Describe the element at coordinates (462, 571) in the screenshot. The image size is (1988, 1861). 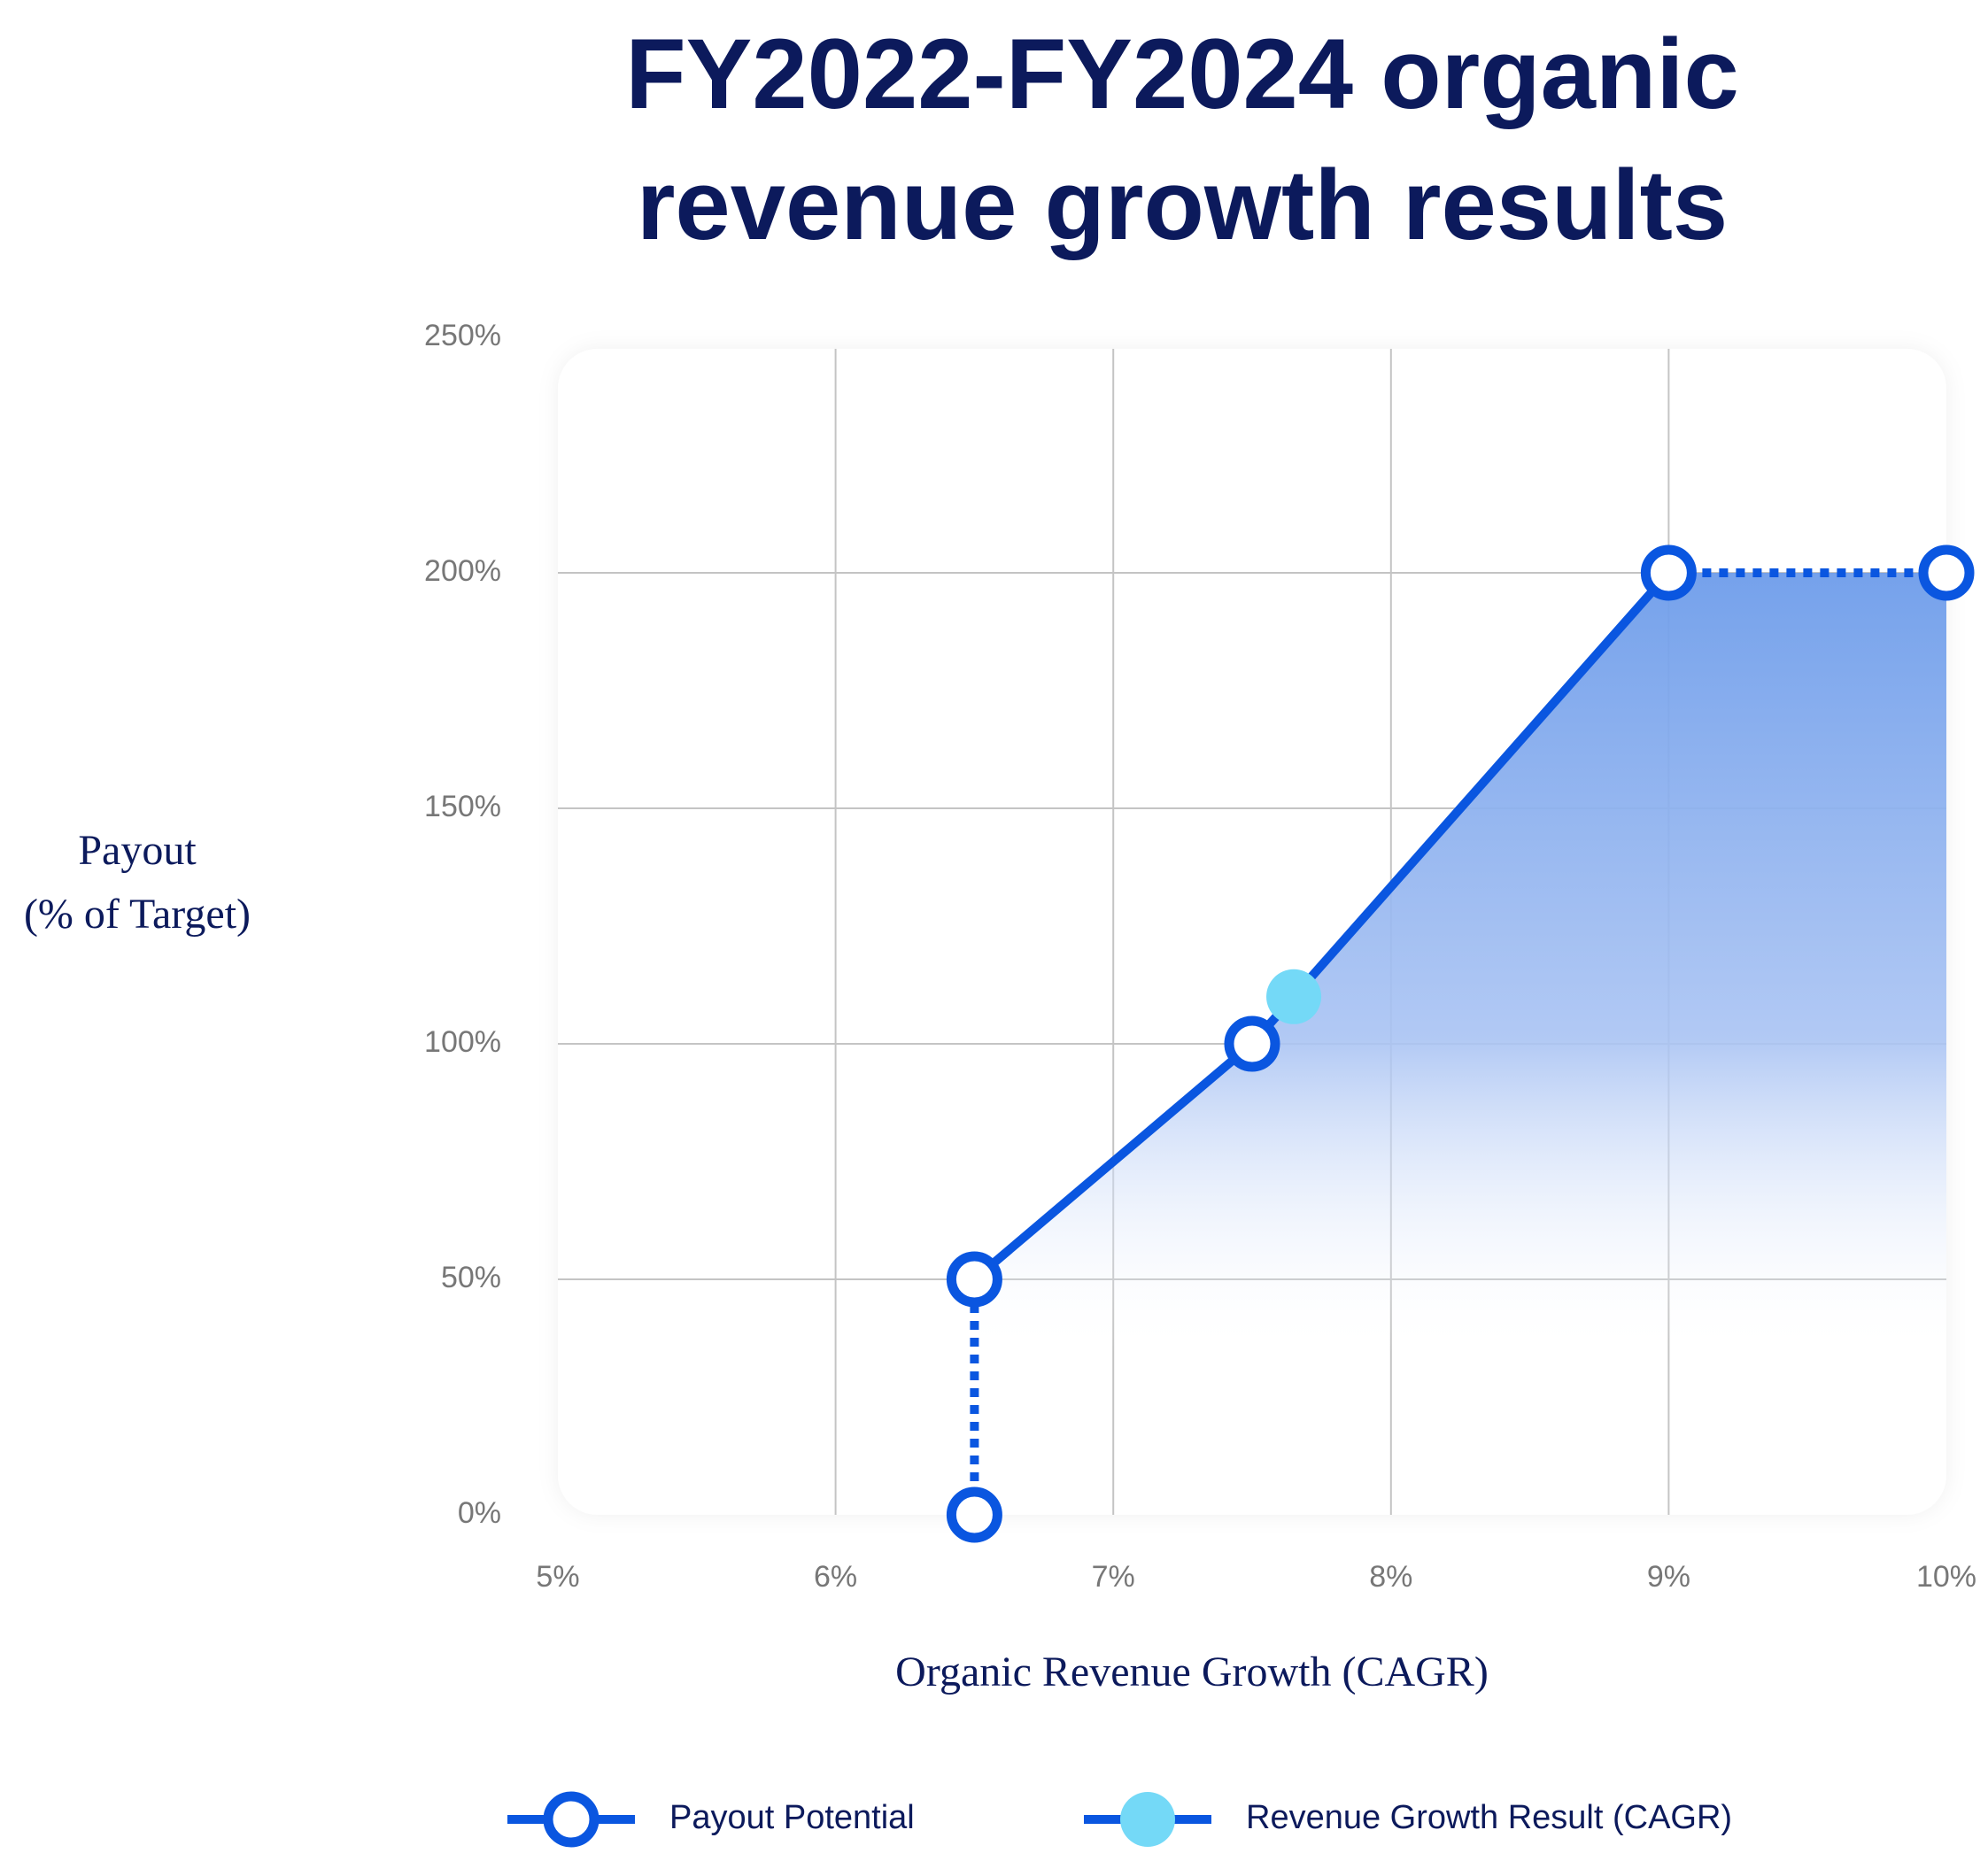
I see `y-tick-label: 200%` at that location.